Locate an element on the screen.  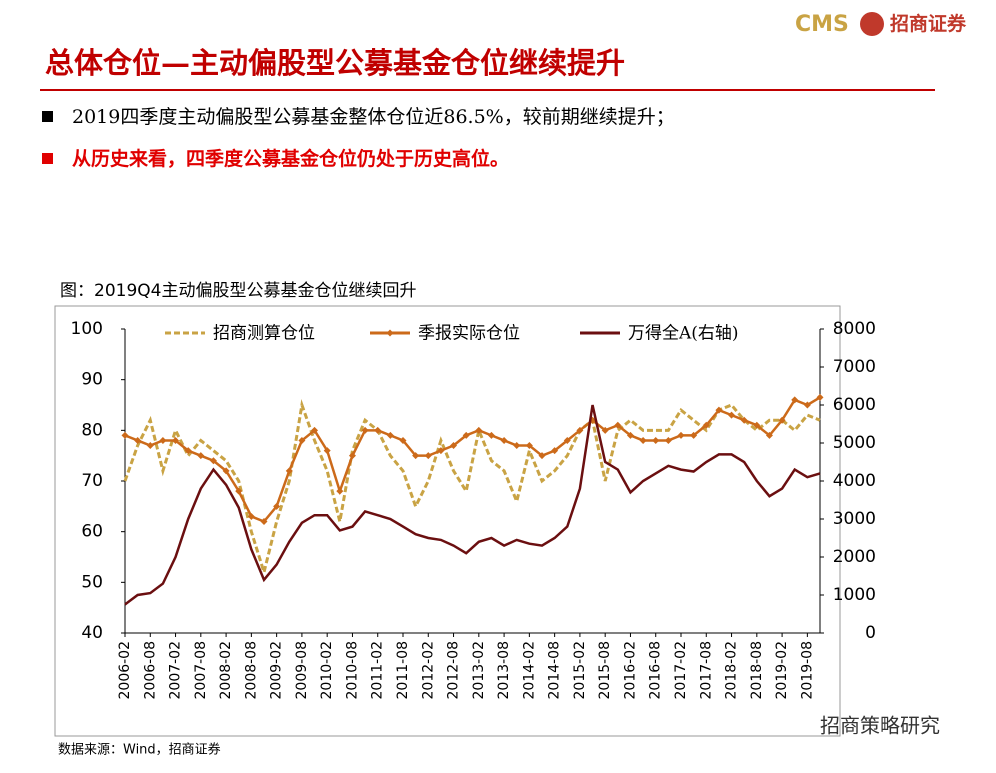
x-tick-label: 2007-02 is located at coordinates (176, 670).